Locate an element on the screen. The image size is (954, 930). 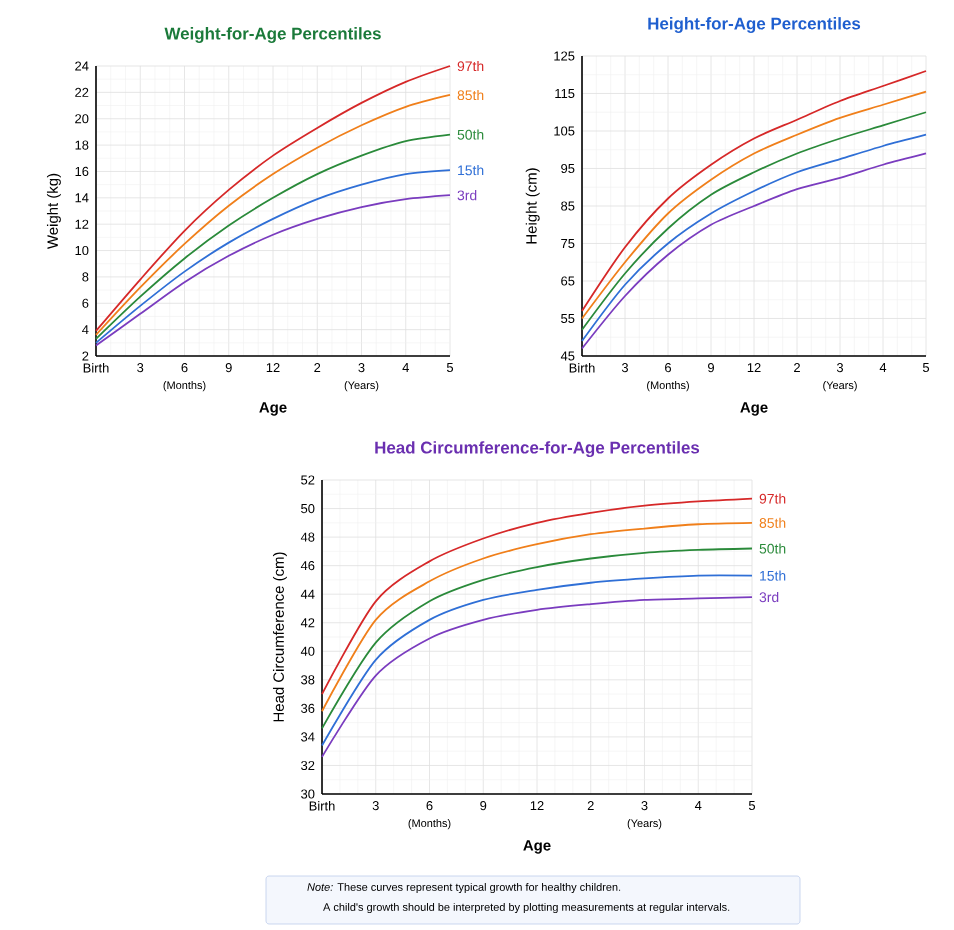
chart-title: Weight-for-Age Percentiles is located at coordinates (272, 35).